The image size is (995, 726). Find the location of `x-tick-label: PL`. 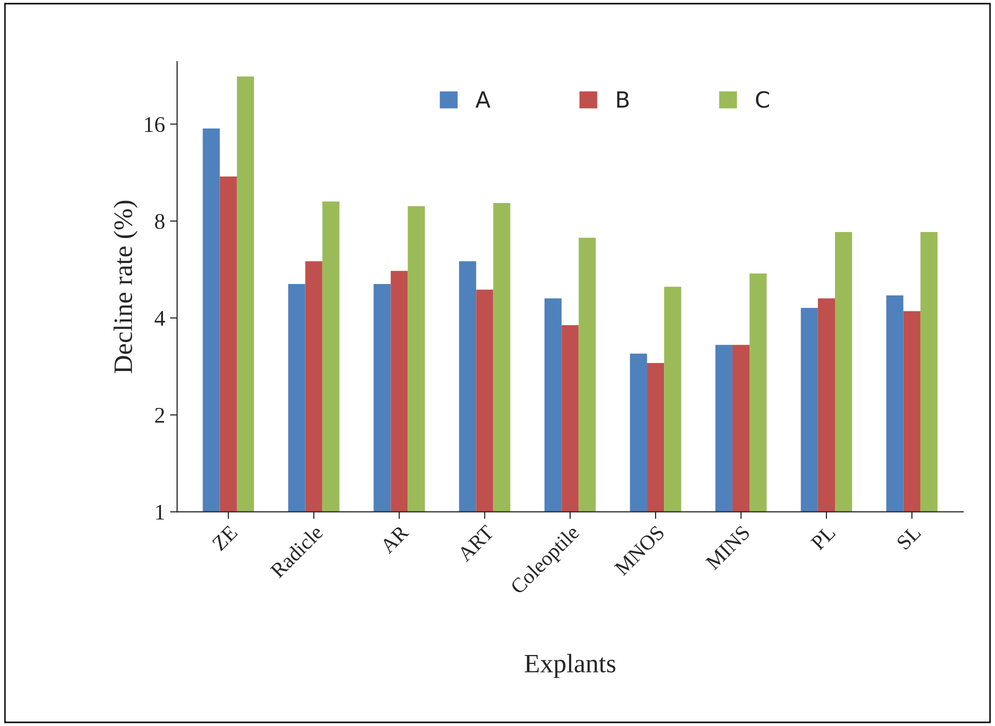

x-tick-label: PL is located at coordinates (823, 538).